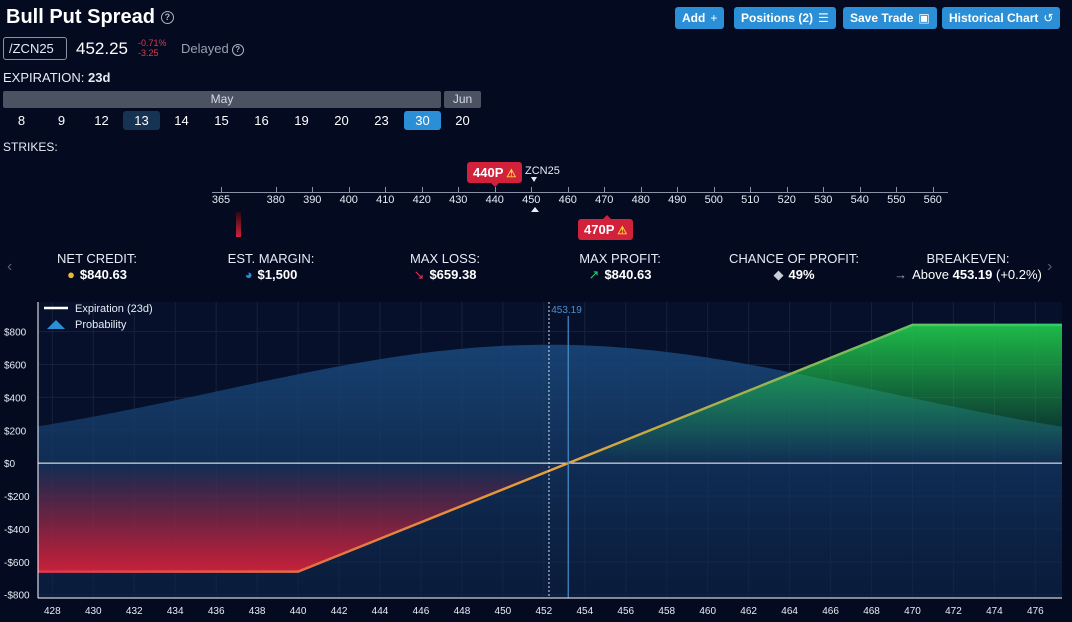  What do you see at coordinates (261, 120) in the screenshot?
I see `expiration-day: 16` at bounding box center [261, 120].